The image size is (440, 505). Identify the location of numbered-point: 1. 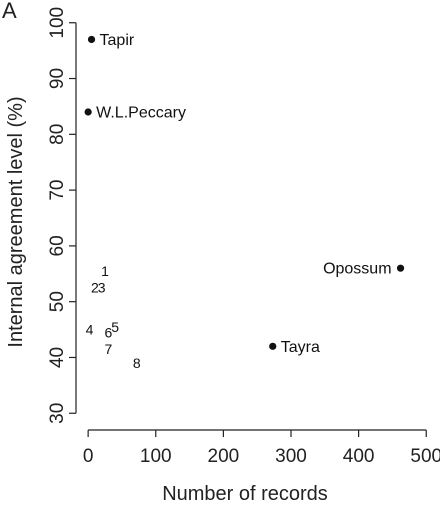
(105, 271).